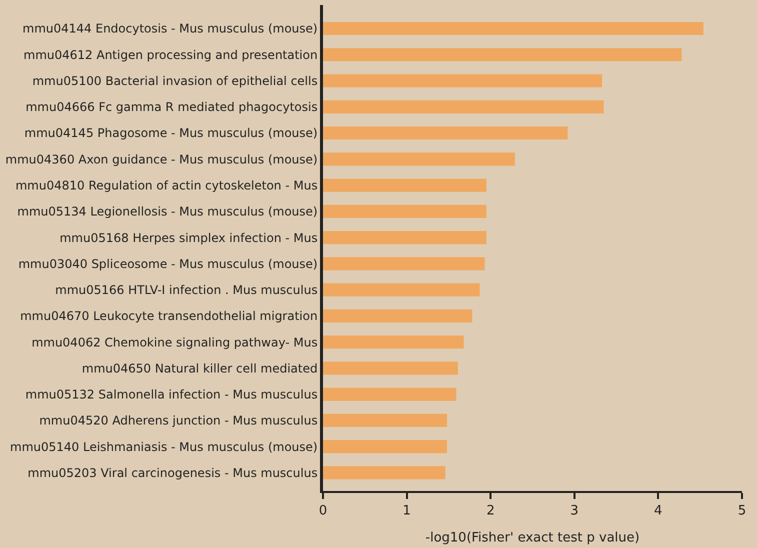  What do you see at coordinates (189, 237) in the screenshot?
I see `y-tick-label: mmu05168 Herpes simplex infection - Mus` at bounding box center [189, 237].